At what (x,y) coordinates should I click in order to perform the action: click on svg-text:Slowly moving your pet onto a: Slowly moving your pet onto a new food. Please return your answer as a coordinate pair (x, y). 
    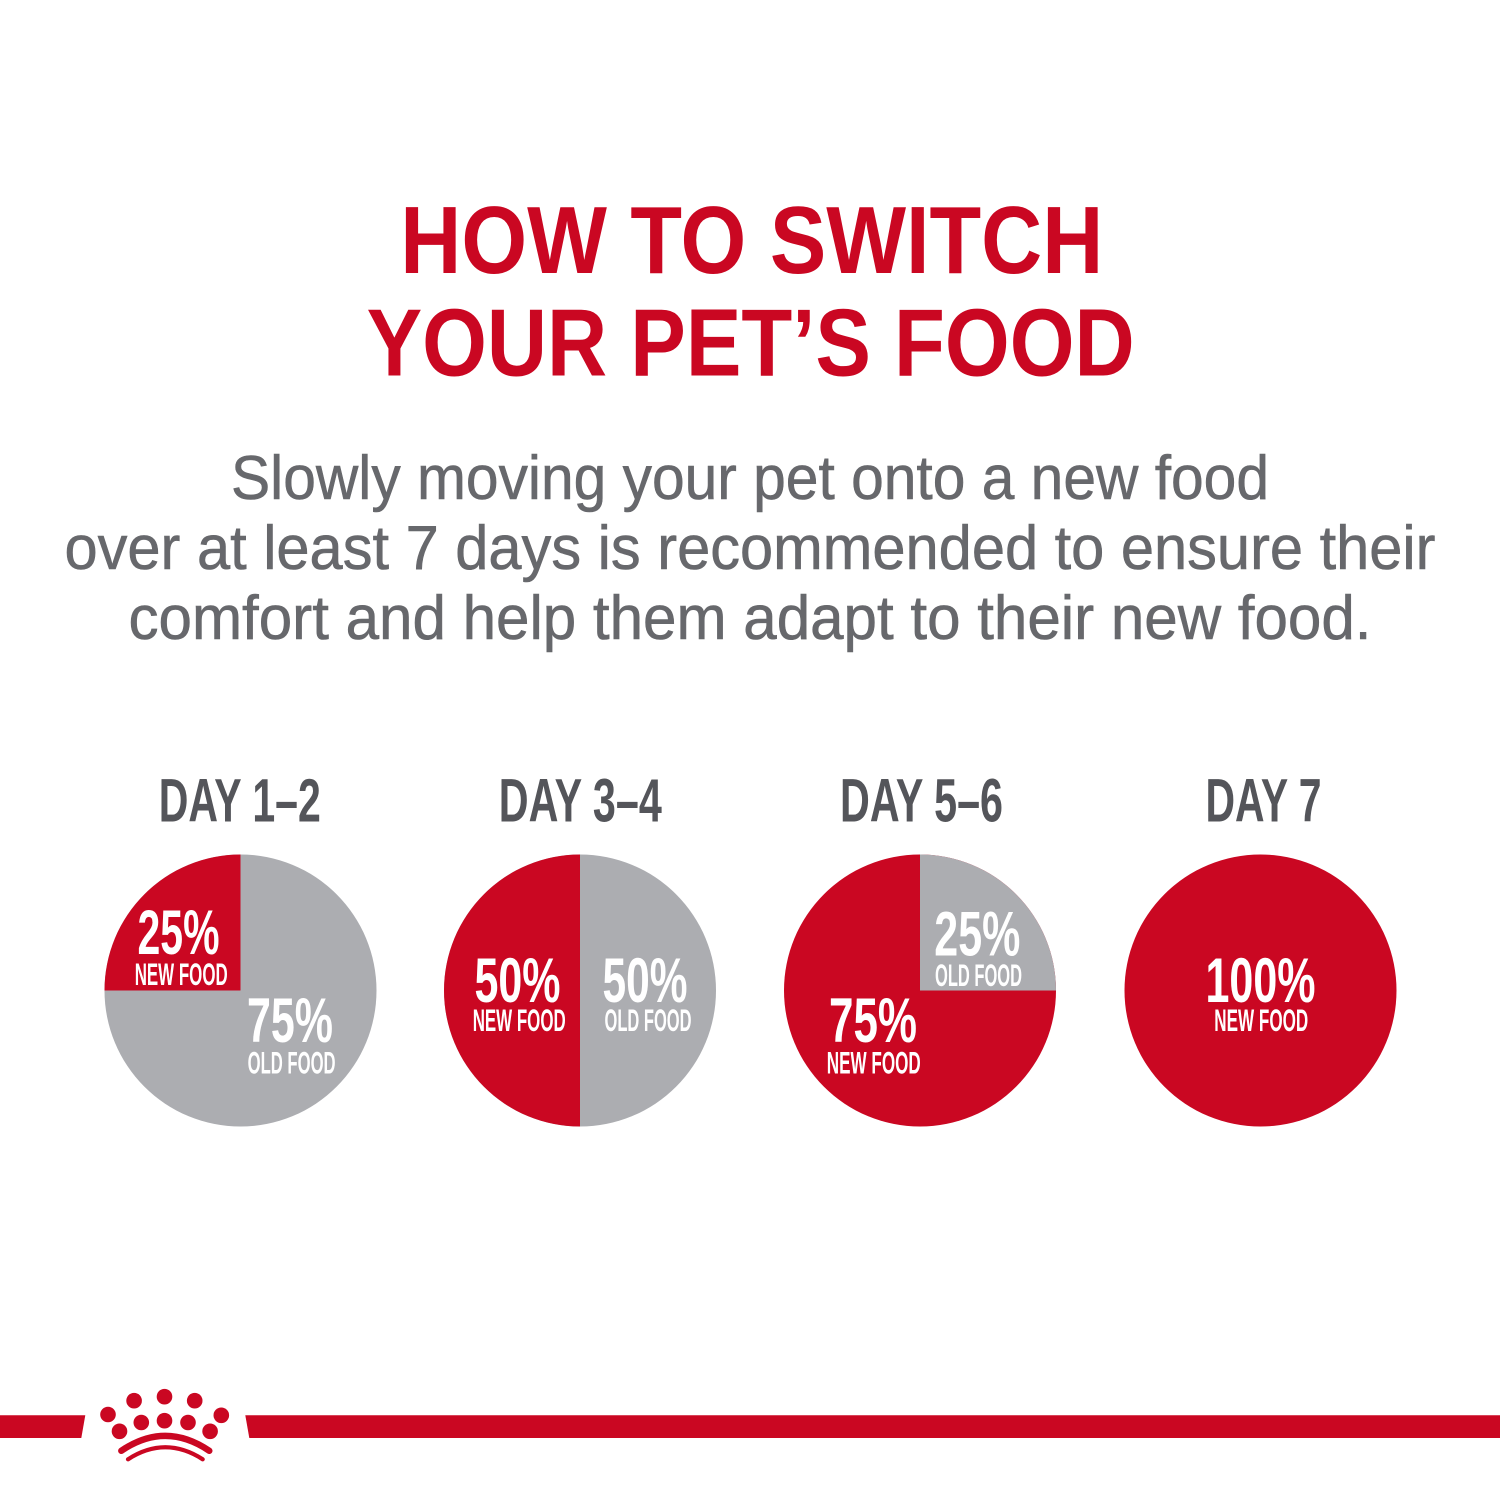
    Looking at the image, I should click on (750, 478).